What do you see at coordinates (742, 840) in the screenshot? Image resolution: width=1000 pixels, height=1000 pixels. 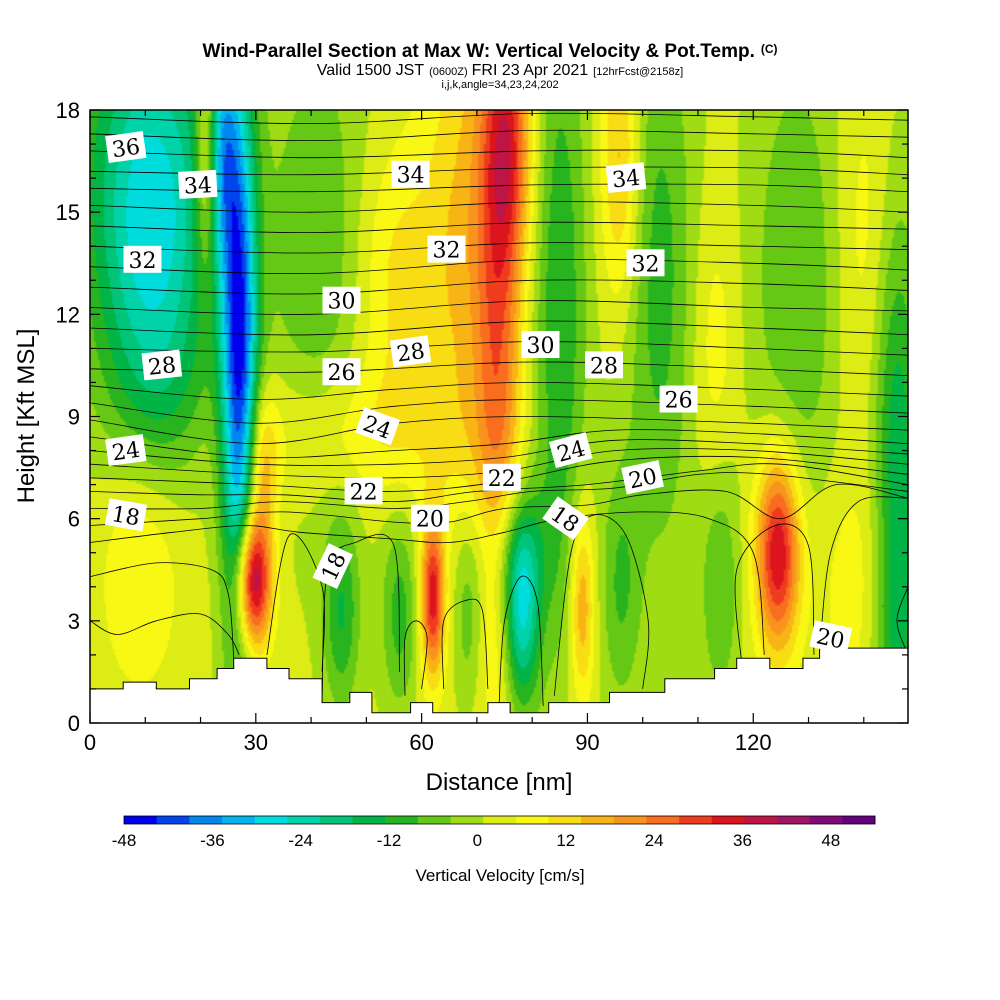 I see `colorbar-tick-label: 36` at bounding box center [742, 840].